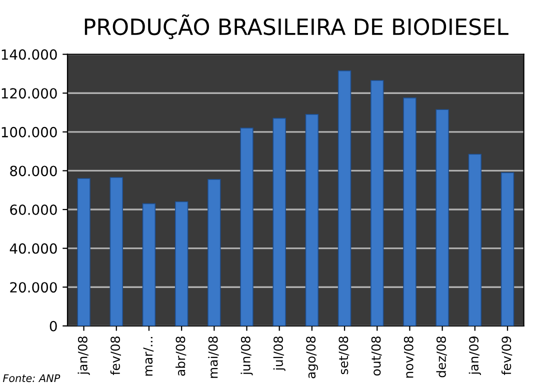  What do you see at coordinates (29, 54) in the screenshot?
I see `y-tick-label: 140.000` at bounding box center [29, 54].